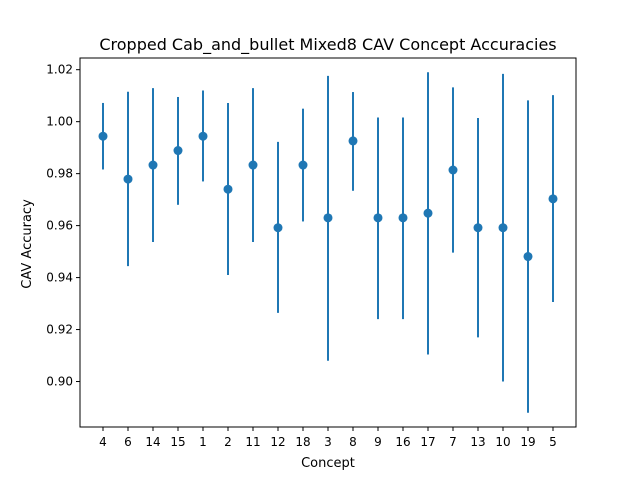 This screenshot has height=480, width=640. I want to click on x-tick-label: 14, so click(152, 442).